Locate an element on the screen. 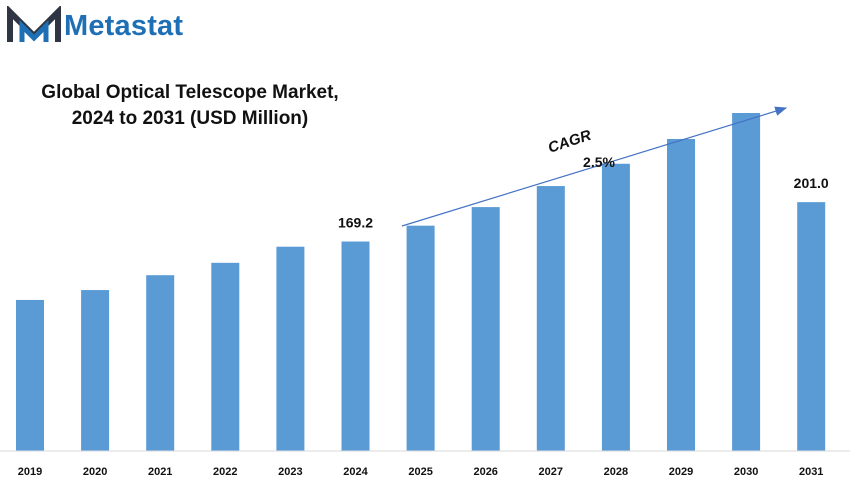 The image size is (850, 483). bar-2028 is located at coordinates (615, 307).